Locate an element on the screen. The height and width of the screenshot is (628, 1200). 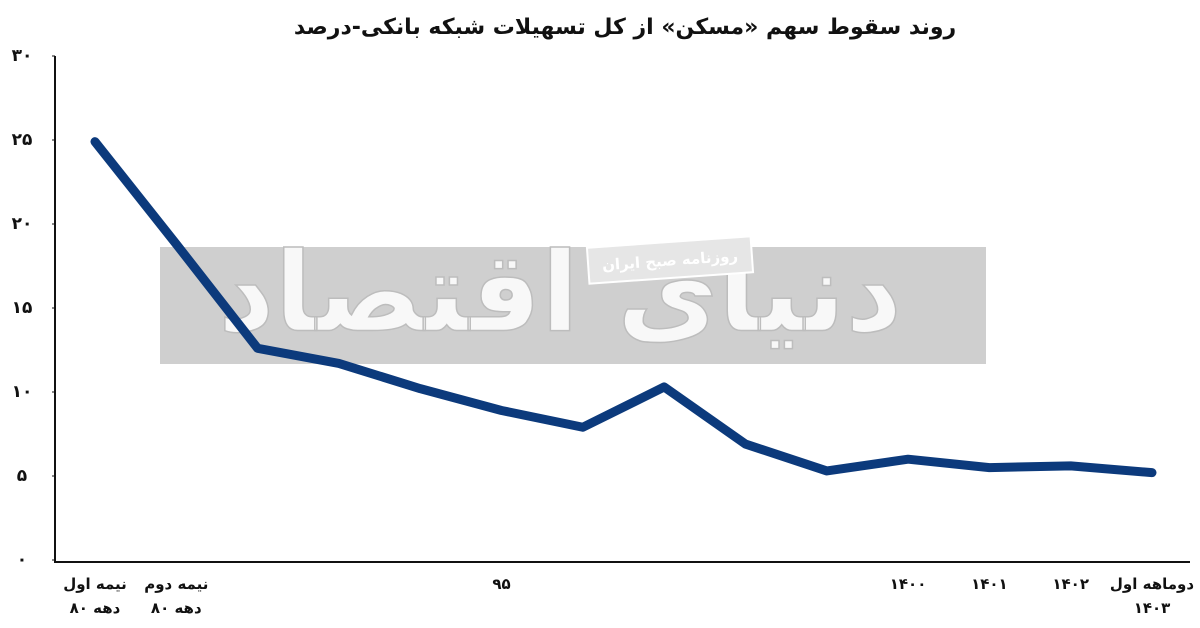
watermark: دنیای اقتصاد is located at coordinates (560, 292).